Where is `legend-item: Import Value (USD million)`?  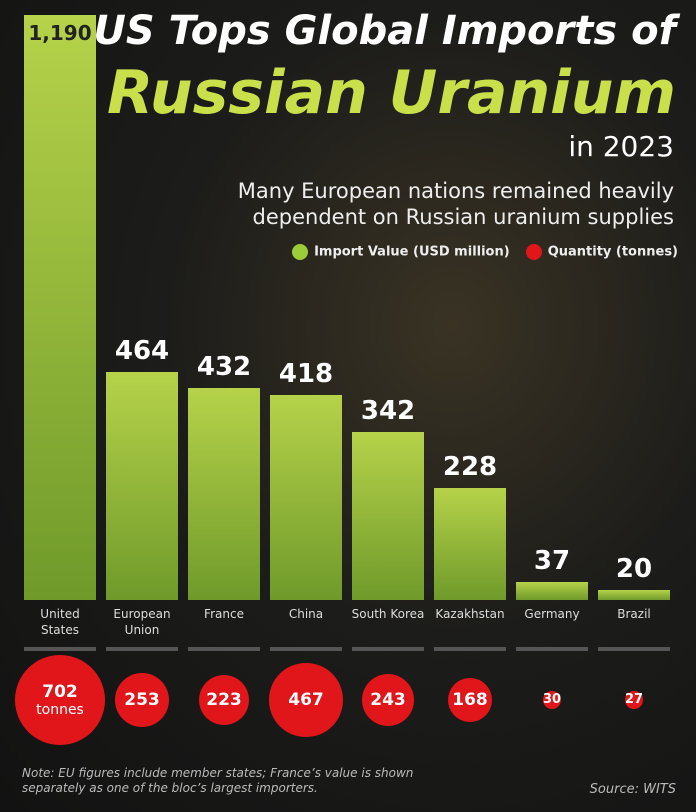
legend-item: Import Value (USD million) is located at coordinates (401, 252).